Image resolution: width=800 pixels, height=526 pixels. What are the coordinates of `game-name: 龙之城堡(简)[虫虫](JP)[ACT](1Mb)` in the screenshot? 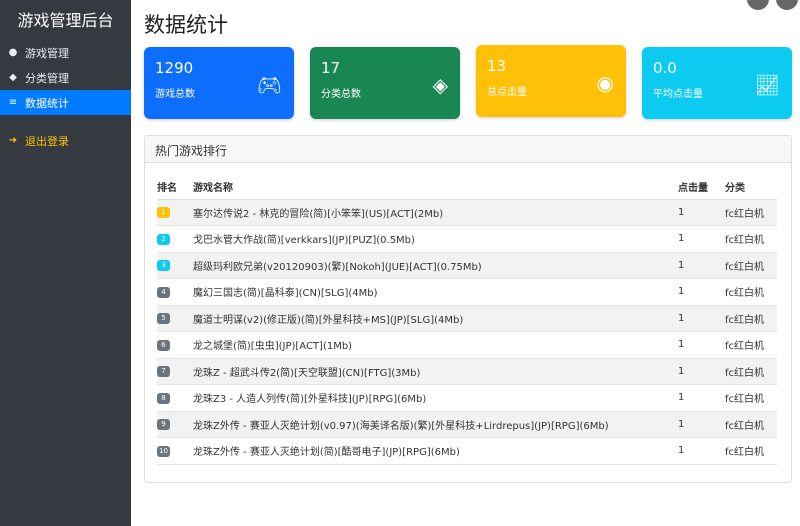 It's located at (435, 345).